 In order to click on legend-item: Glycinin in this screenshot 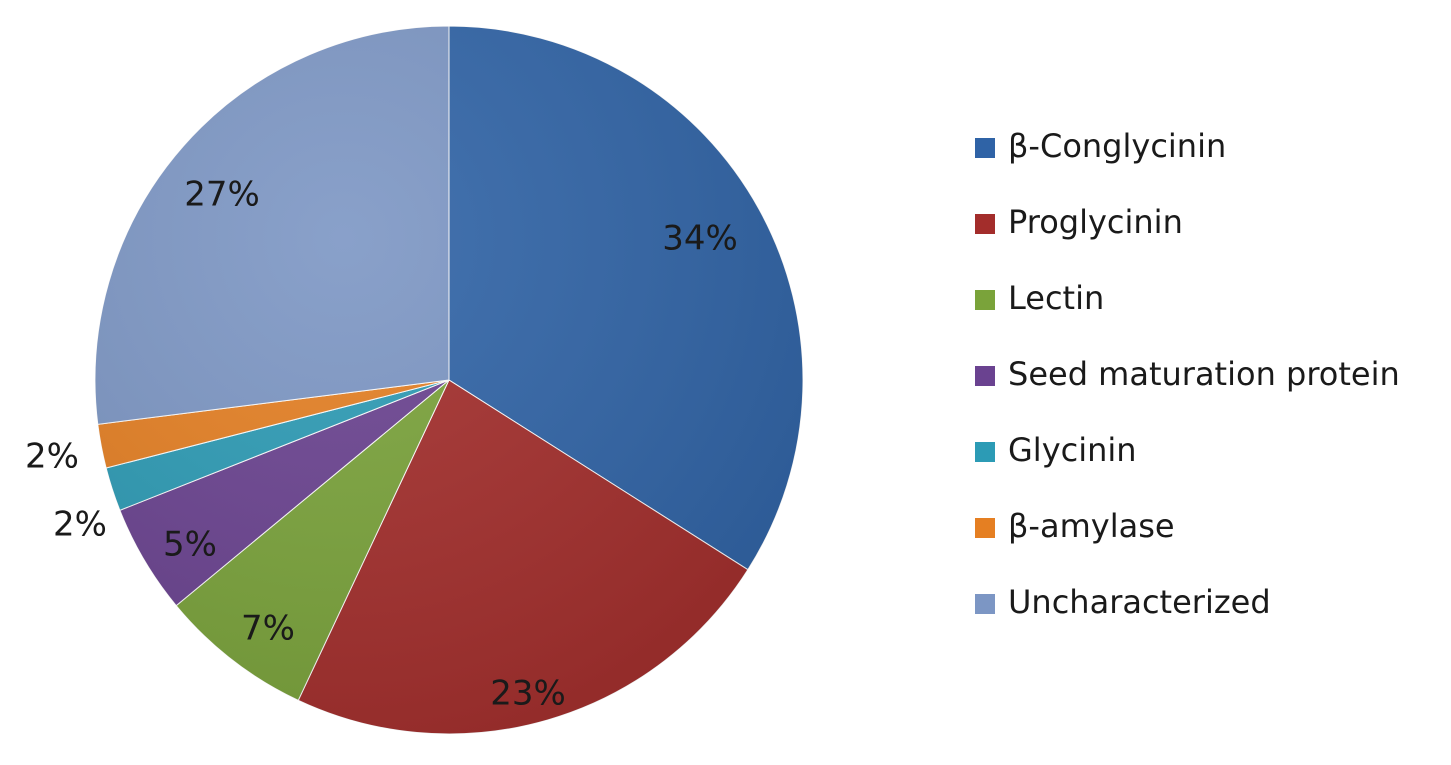, I will do `click(1056, 450)`.